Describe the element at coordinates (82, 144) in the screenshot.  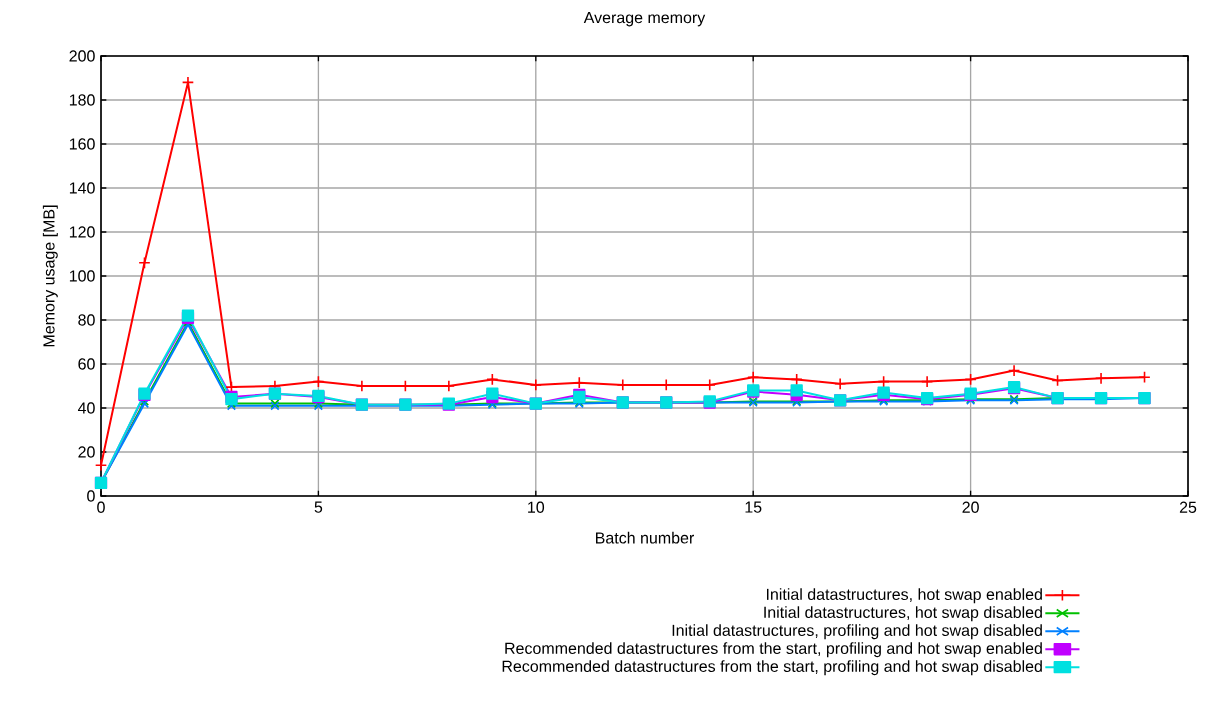
I see `y-tick-label: 160` at that location.